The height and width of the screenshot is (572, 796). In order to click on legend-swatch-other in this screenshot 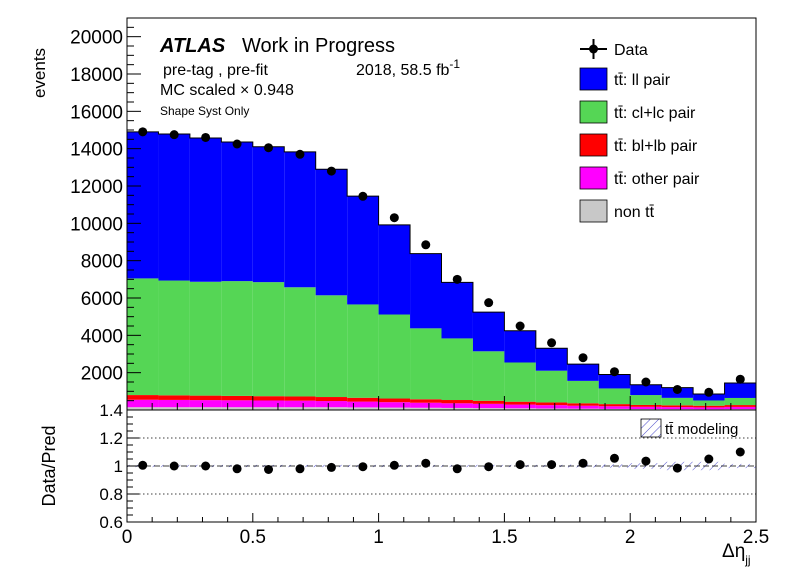, I will do `click(593, 178)`.